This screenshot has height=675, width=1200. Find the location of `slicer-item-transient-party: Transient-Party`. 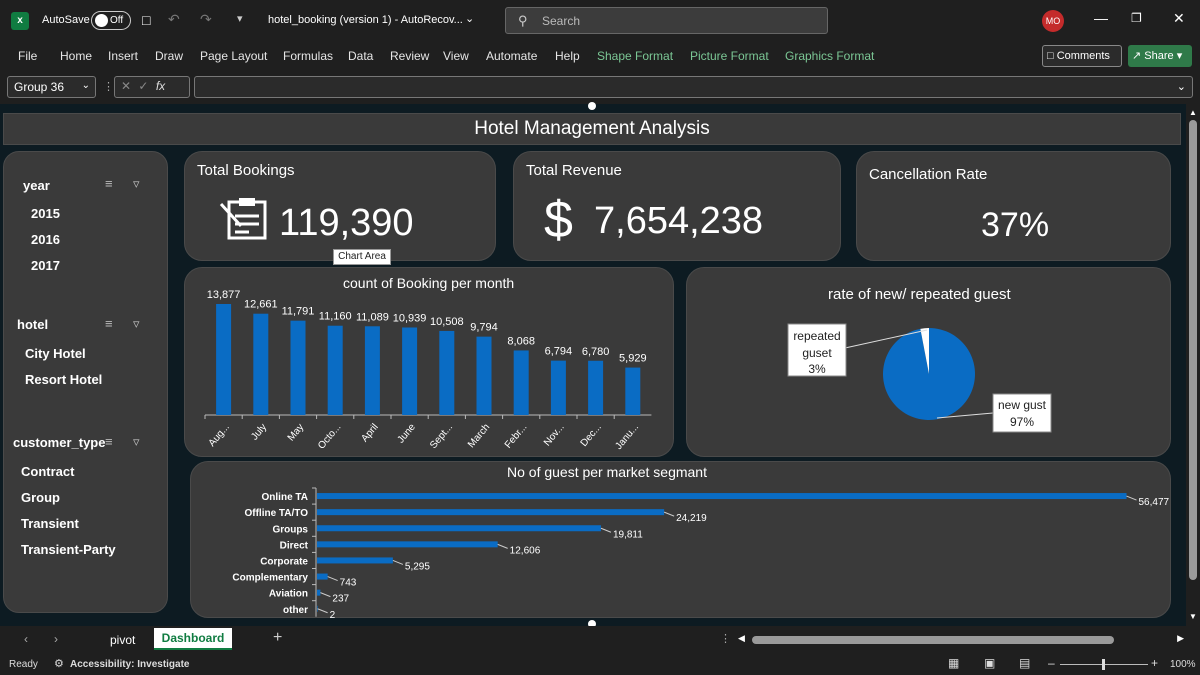

slicer-item-transient-party: Transient-Party is located at coordinates (68, 549).